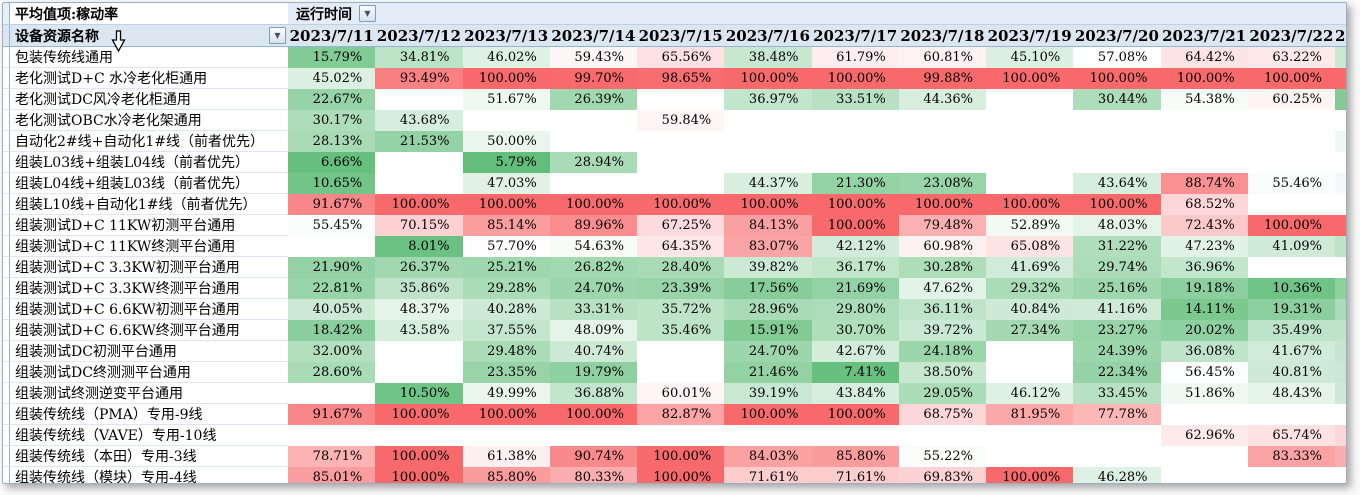  What do you see at coordinates (855, 288) in the screenshot?
I see `value-cell: 21.69%` at bounding box center [855, 288].